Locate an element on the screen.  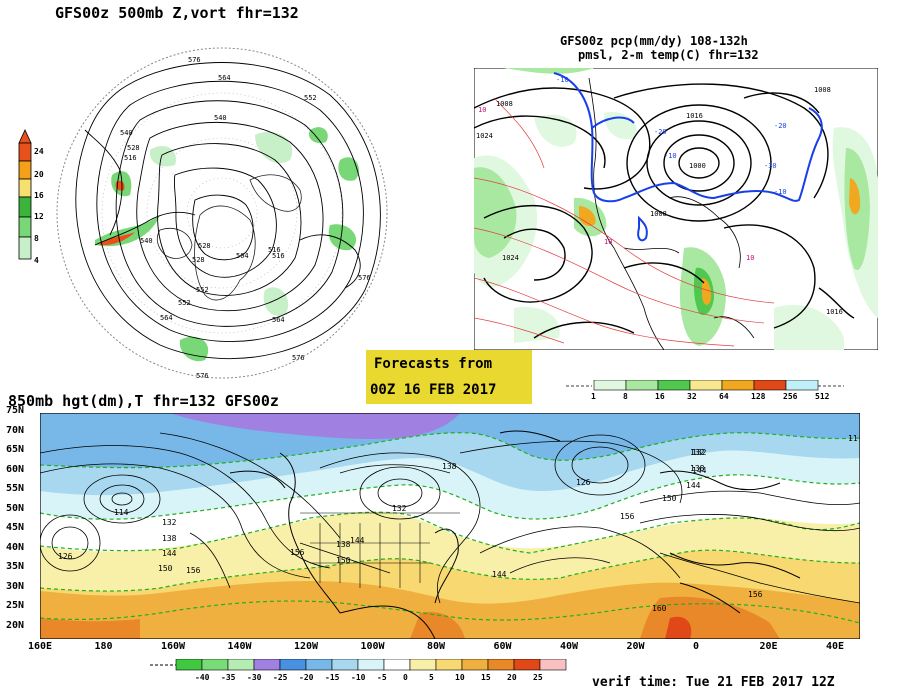
latitude-label: 25N is located at coordinates (15, 605).